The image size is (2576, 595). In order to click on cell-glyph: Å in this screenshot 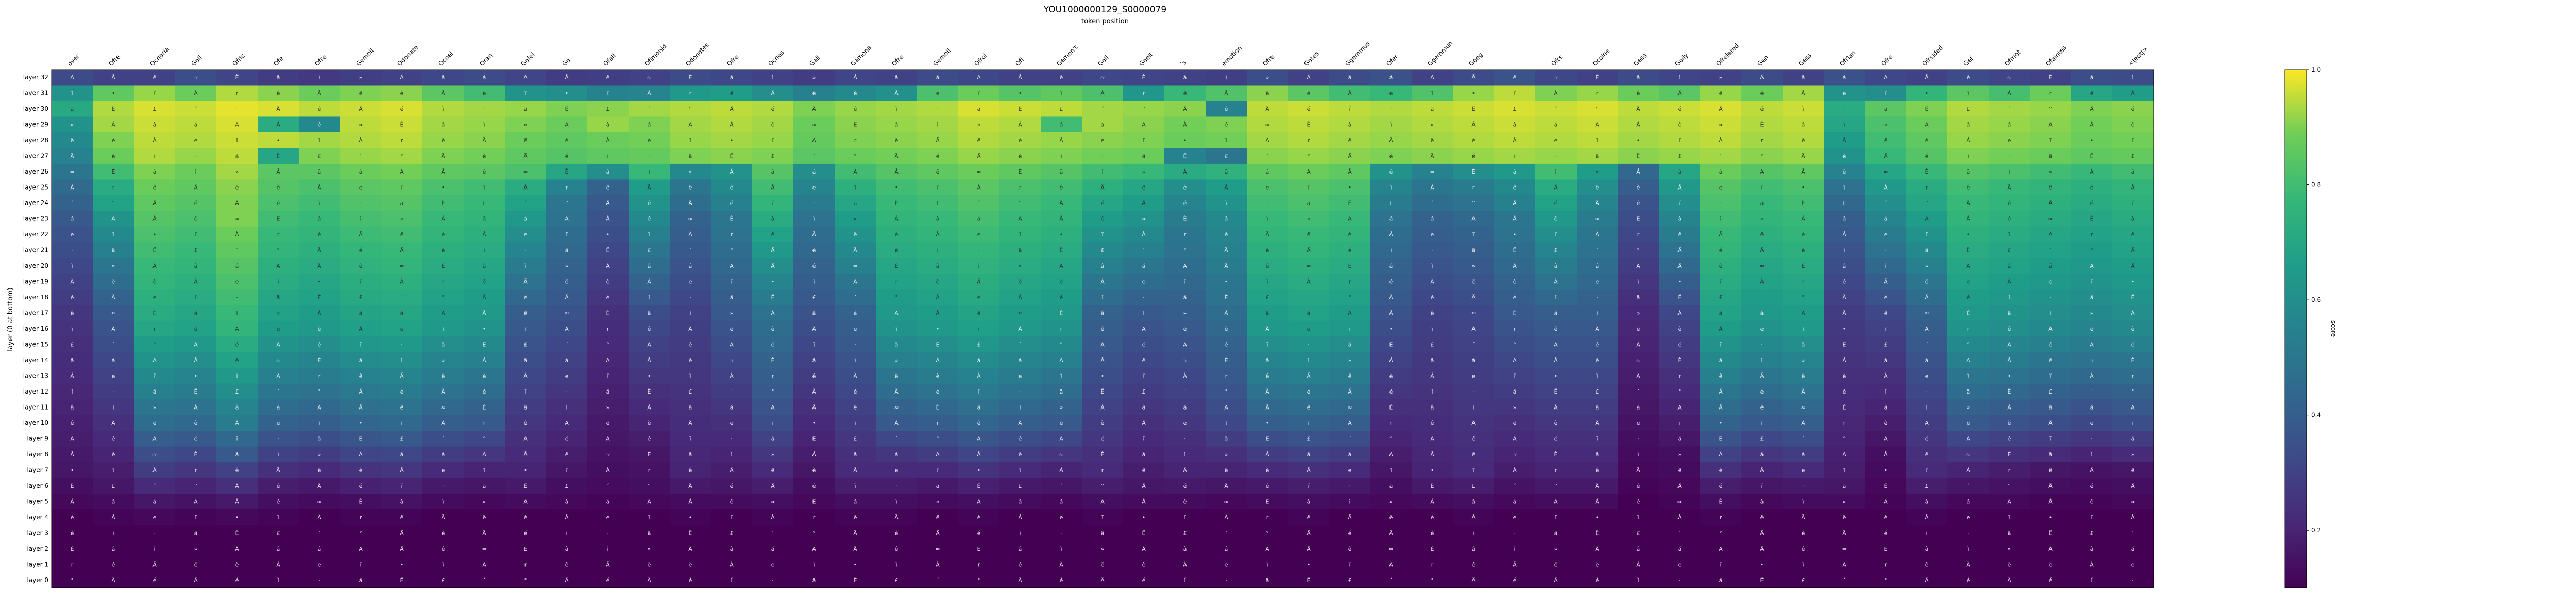, I will do `click(1267, 407)`.